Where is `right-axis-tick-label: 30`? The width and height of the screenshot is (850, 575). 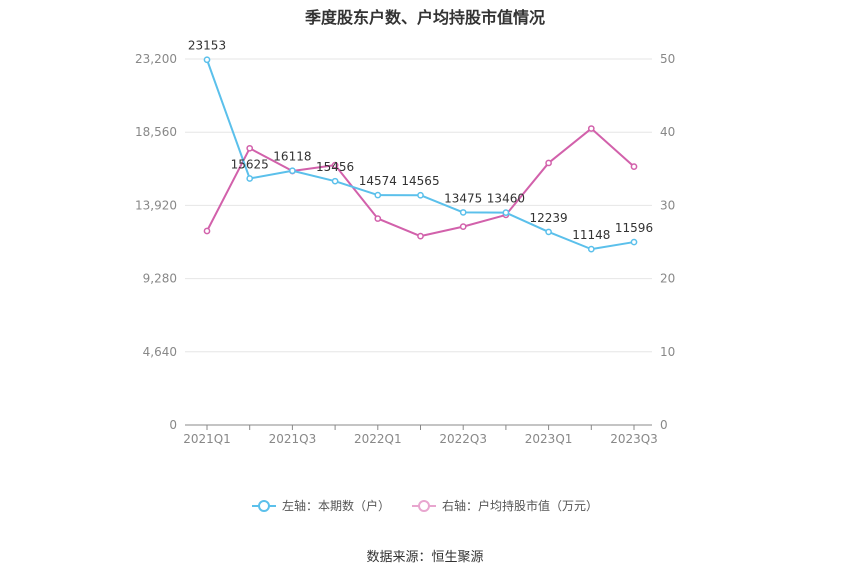
right-axis-tick-label: 30 is located at coordinates (667, 205).